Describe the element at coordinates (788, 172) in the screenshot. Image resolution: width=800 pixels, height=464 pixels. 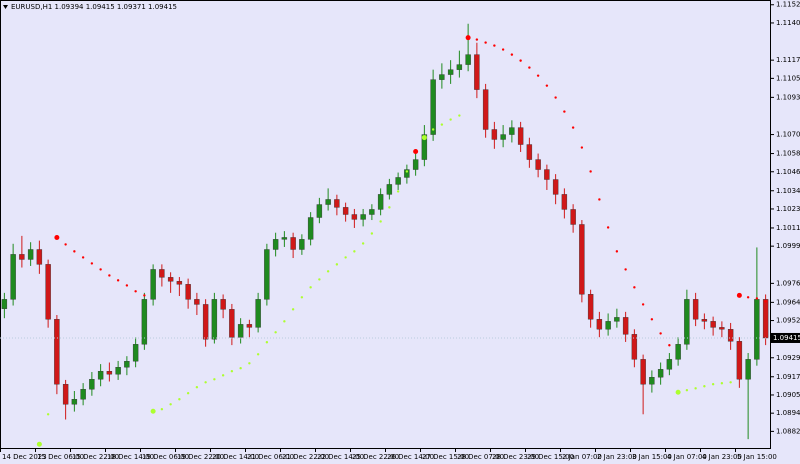
I see `y-tick-label: 1.10465` at that location.